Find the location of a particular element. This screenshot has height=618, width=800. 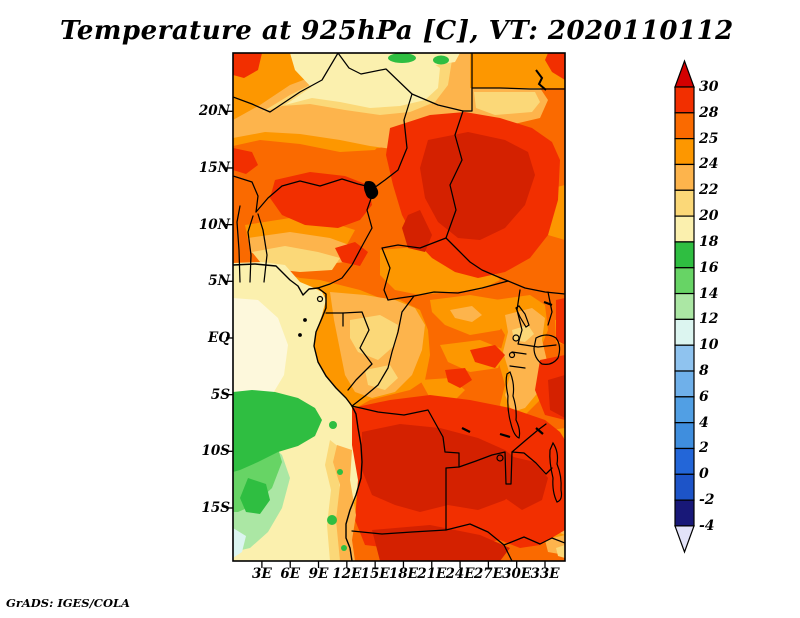

lake-kivu is located at coordinates (512, 355).